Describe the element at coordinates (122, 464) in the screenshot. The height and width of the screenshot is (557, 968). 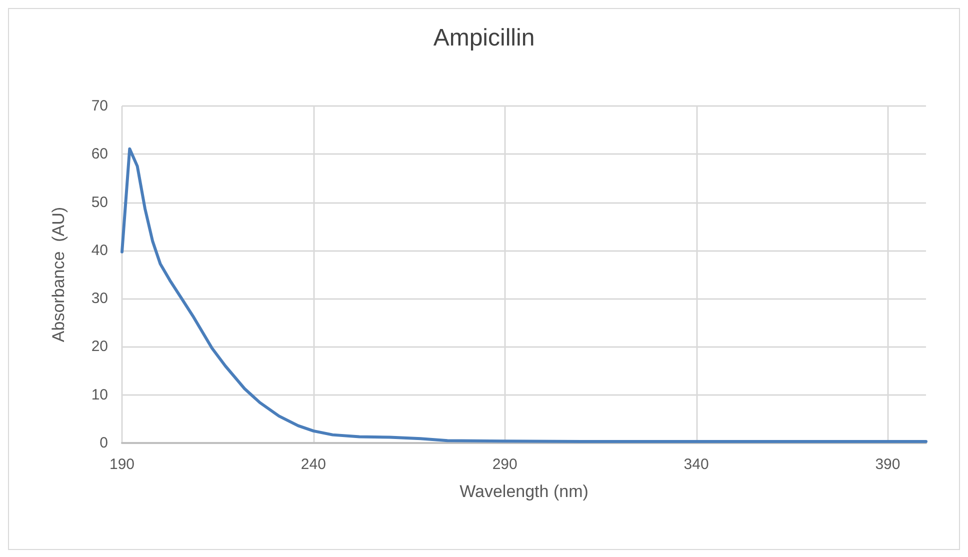
I see `x-tick-label: 190` at that location.